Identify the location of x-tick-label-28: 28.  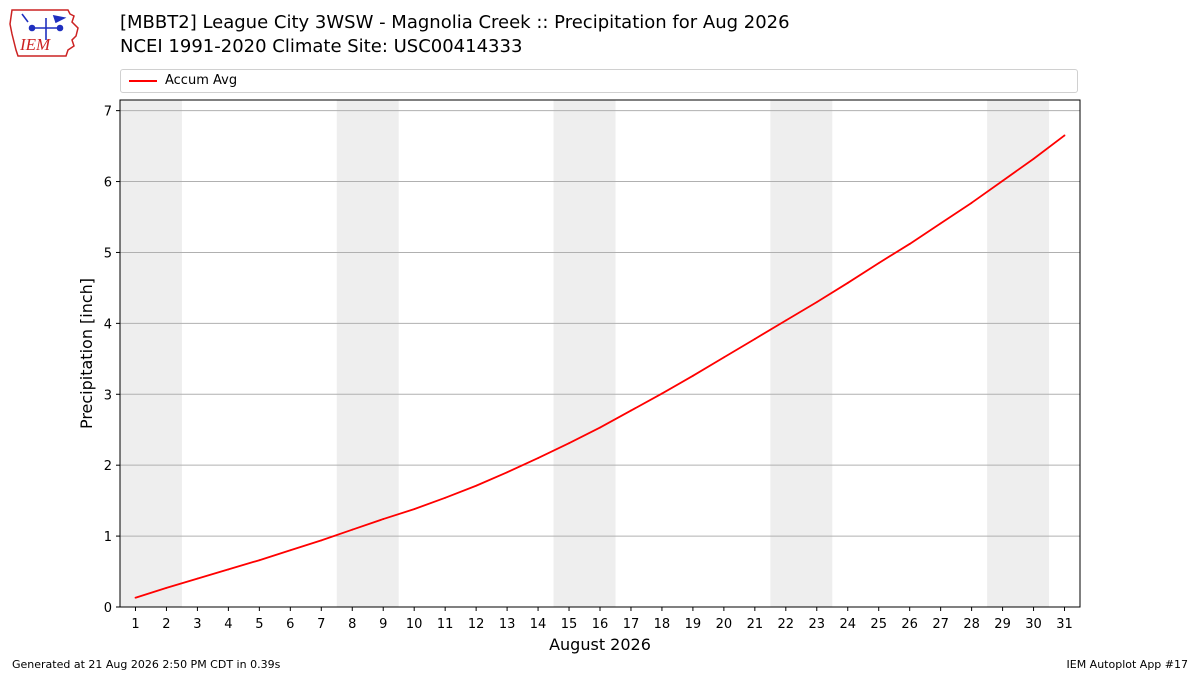
(971, 624).